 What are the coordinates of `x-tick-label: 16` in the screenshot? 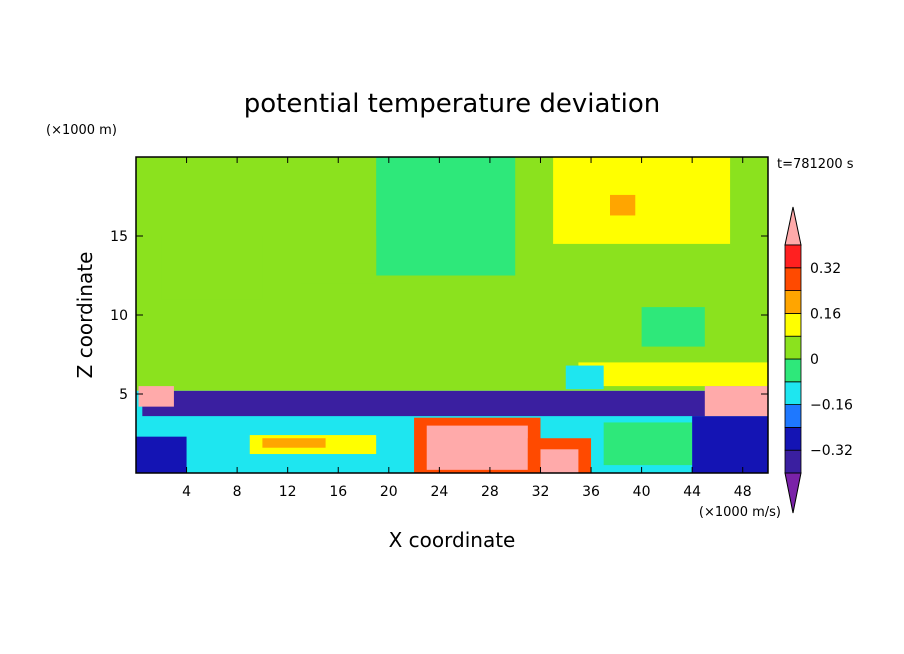 It's located at (338, 492).